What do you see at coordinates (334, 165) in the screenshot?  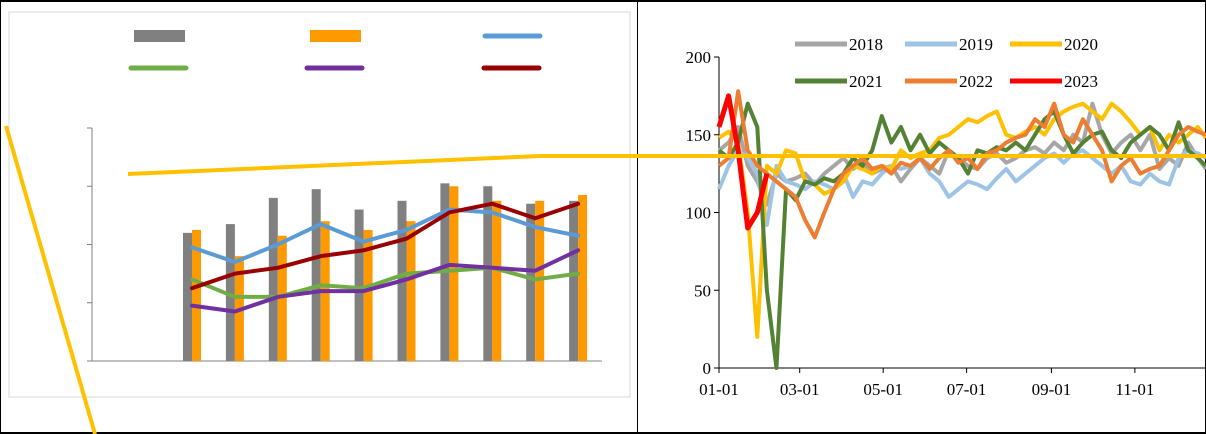 I see `callout-line-connector` at bounding box center [334, 165].